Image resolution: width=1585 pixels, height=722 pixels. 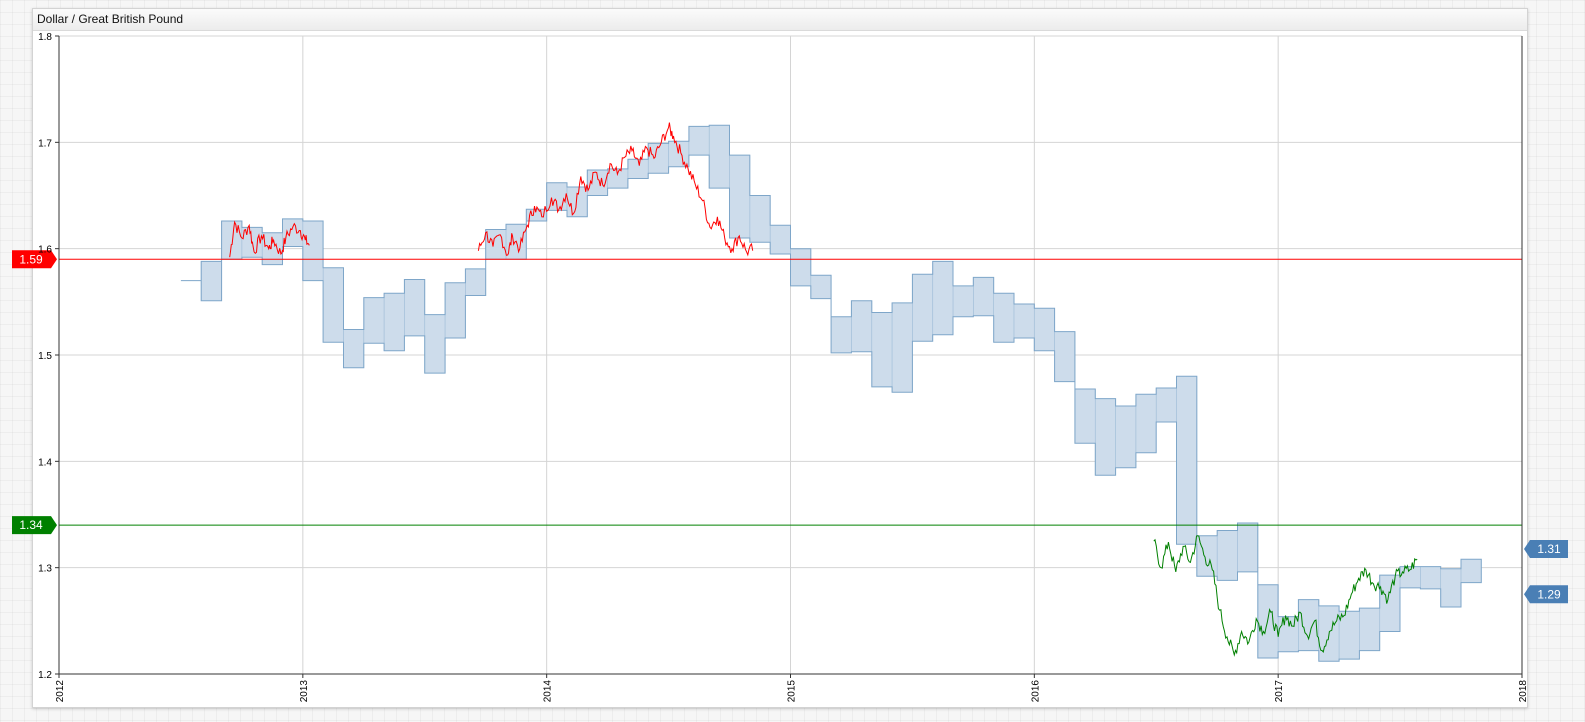 I want to click on y-tick-label: 1.2, so click(x=45, y=675).